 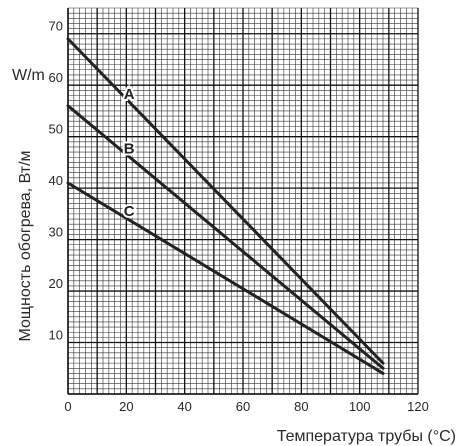 I want to click on y-tick-label: 70, so click(x=56, y=26).